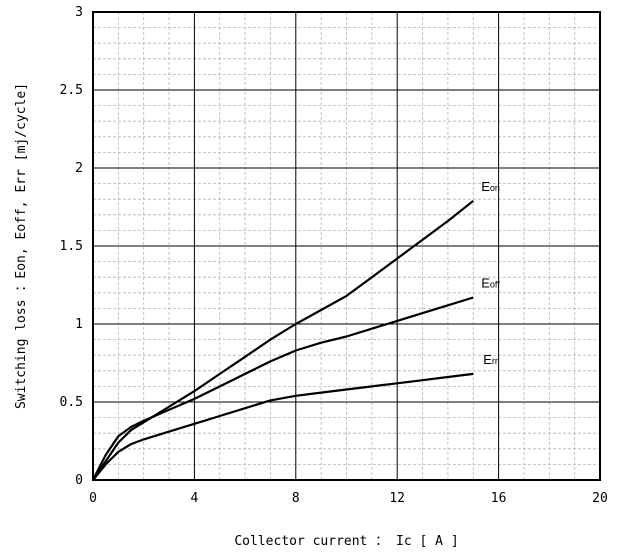 Image resolution: width=618 pixels, height=554 pixels. Describe the element at coordinates (194, 498) in the screenshot. I see `x-tick-label: 4` at that location.